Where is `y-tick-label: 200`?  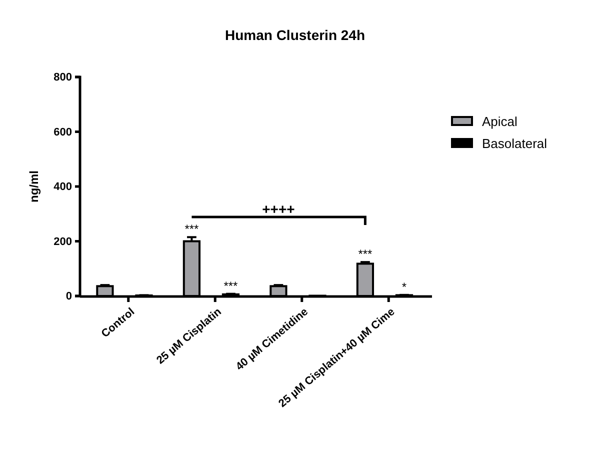
y-tick-label: 200 is located at coordinates (63, 242).